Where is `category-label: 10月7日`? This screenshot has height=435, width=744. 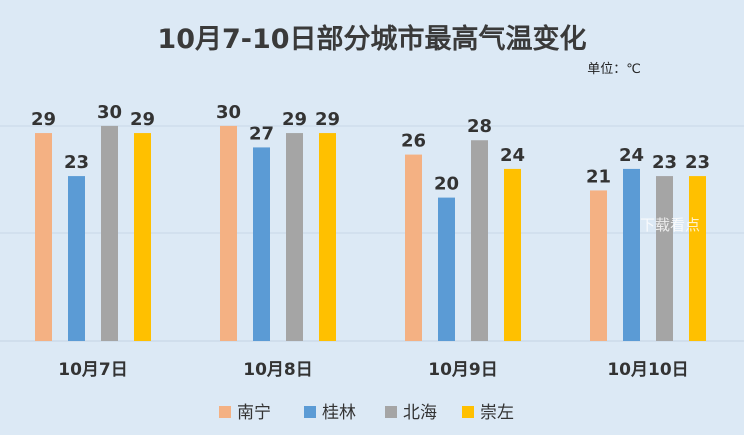 category-label: 10月7日 is located at coordinates (93, 370).